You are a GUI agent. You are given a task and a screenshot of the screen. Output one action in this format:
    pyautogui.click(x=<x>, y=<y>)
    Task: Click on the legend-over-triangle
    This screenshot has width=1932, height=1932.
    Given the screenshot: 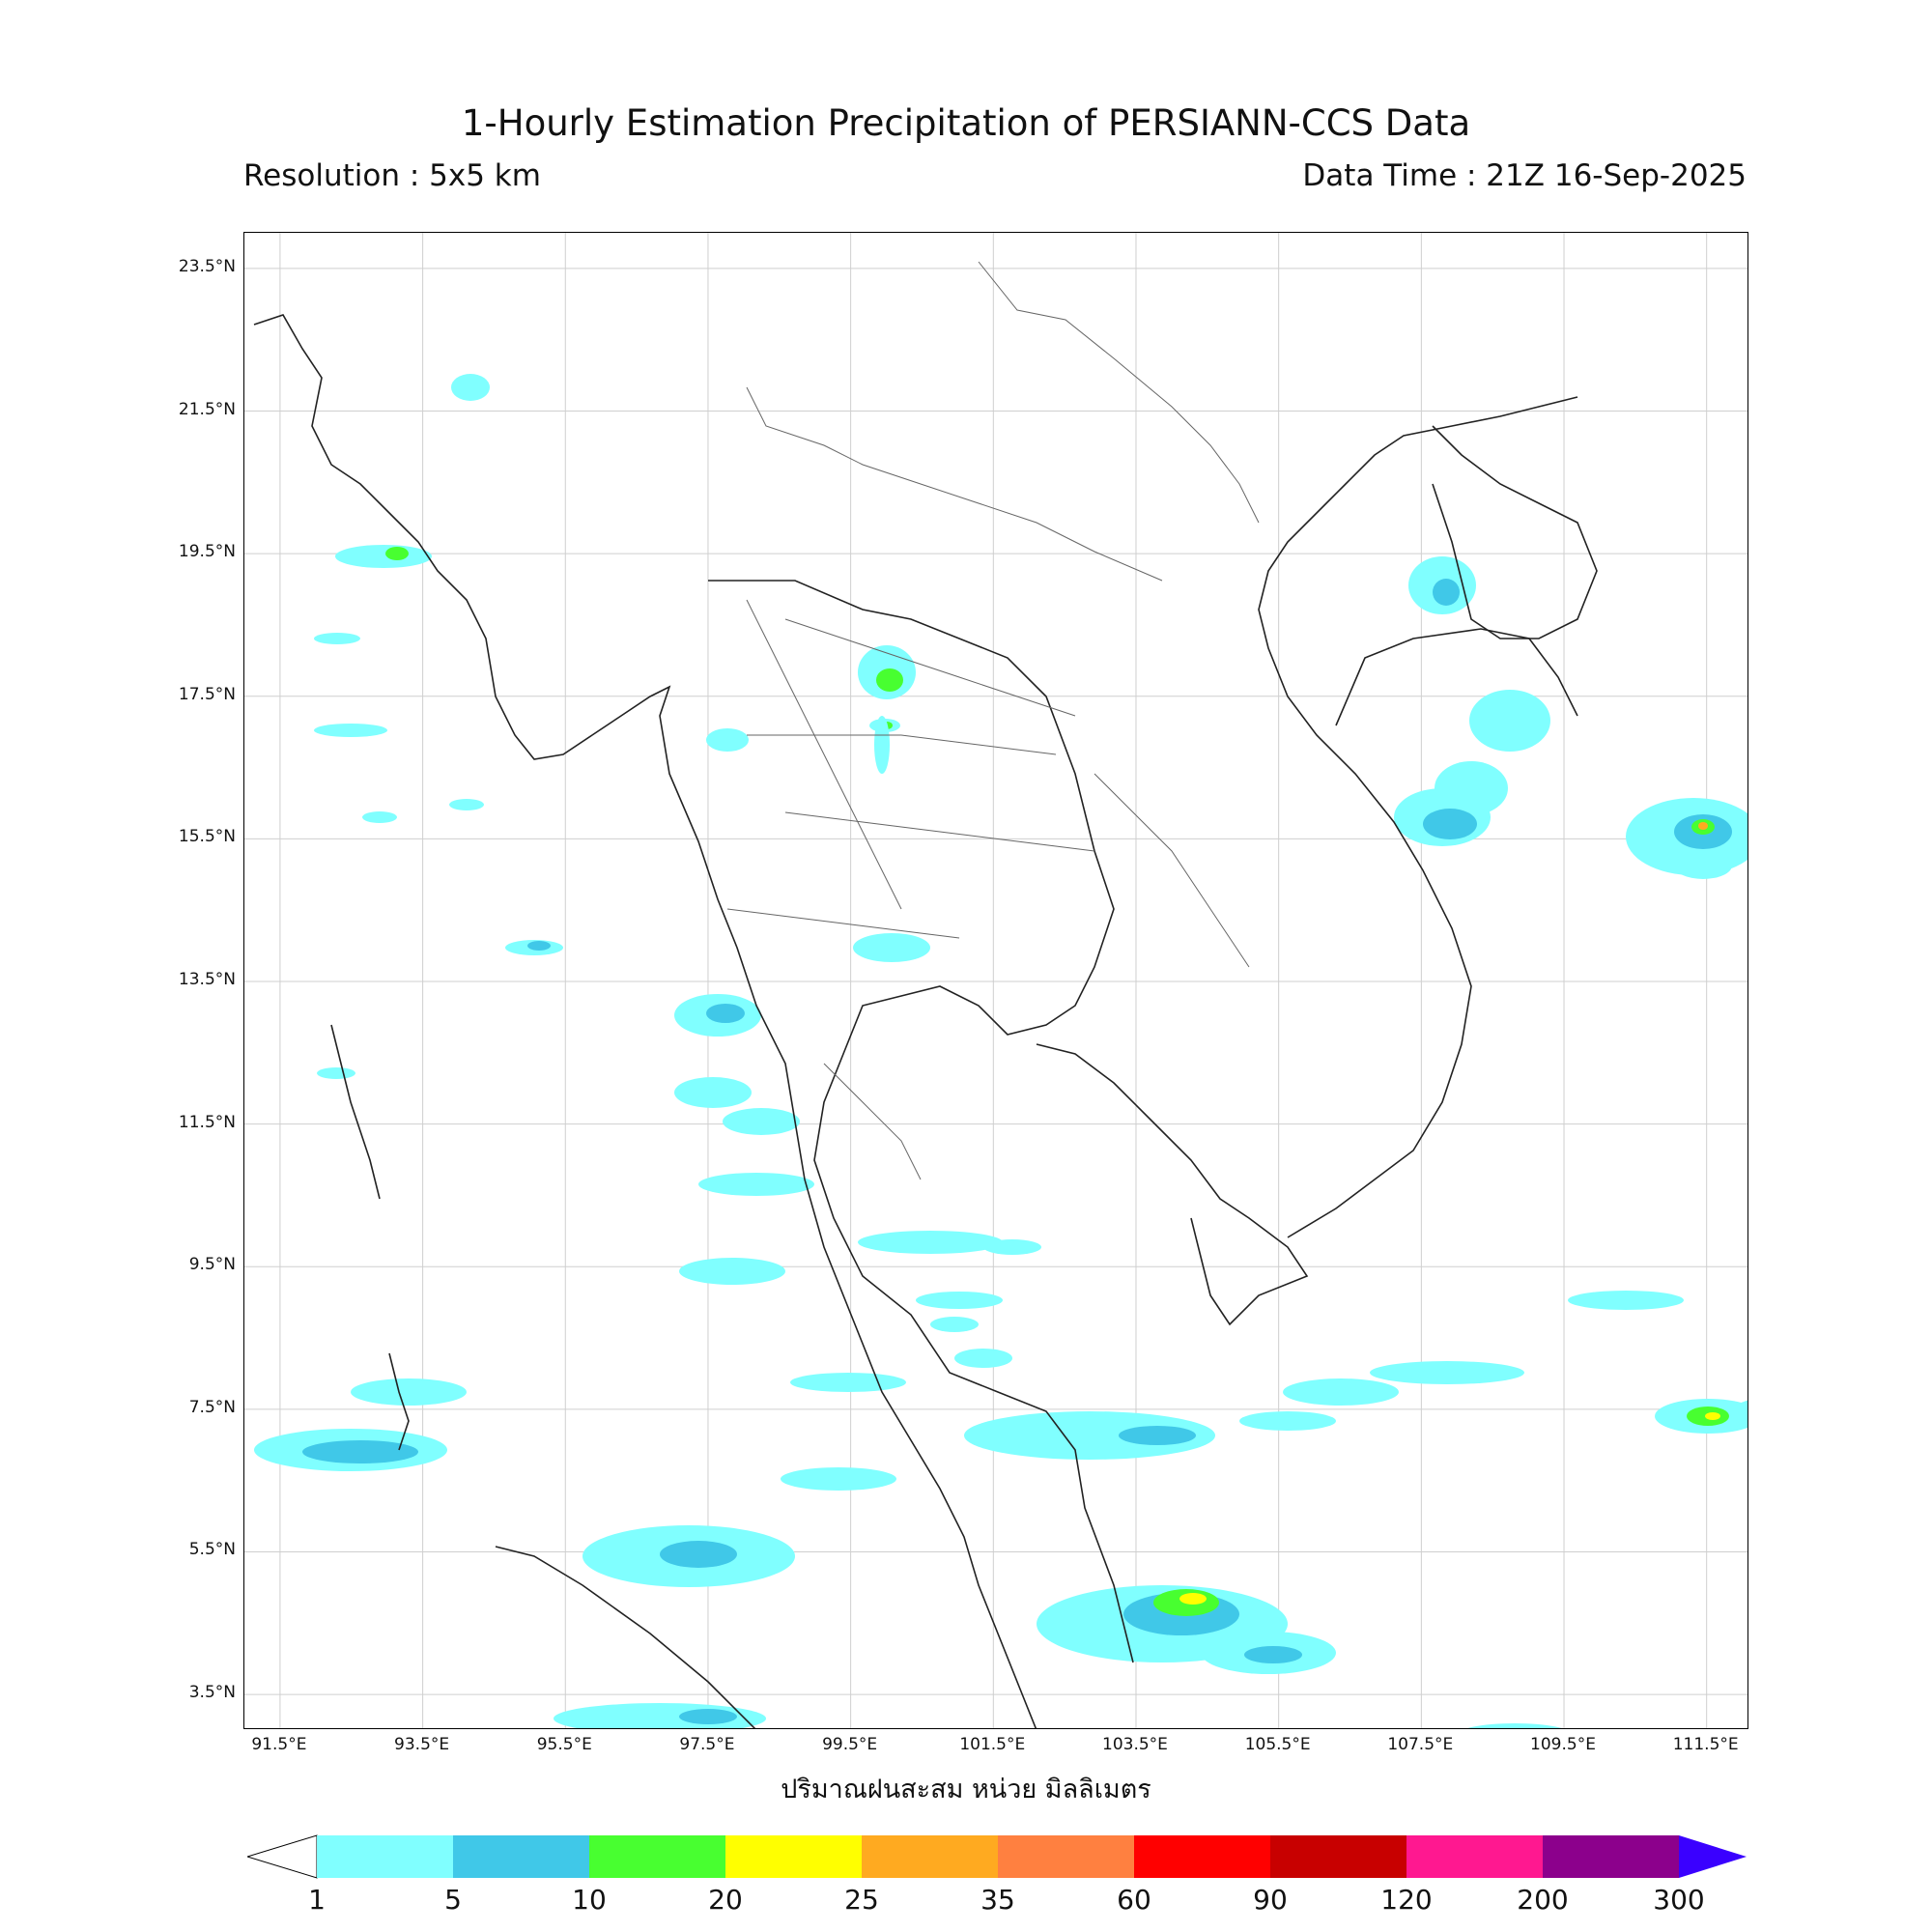 What is the action you would take?
    pyautogui.click(x=1713, y=1856)
    